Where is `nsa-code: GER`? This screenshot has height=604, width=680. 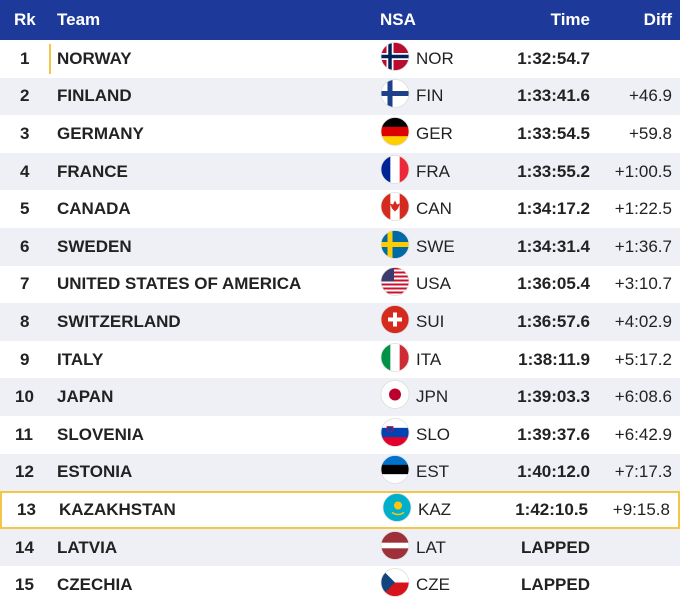 nsa-code: GER is located at coordinates (434, 133).